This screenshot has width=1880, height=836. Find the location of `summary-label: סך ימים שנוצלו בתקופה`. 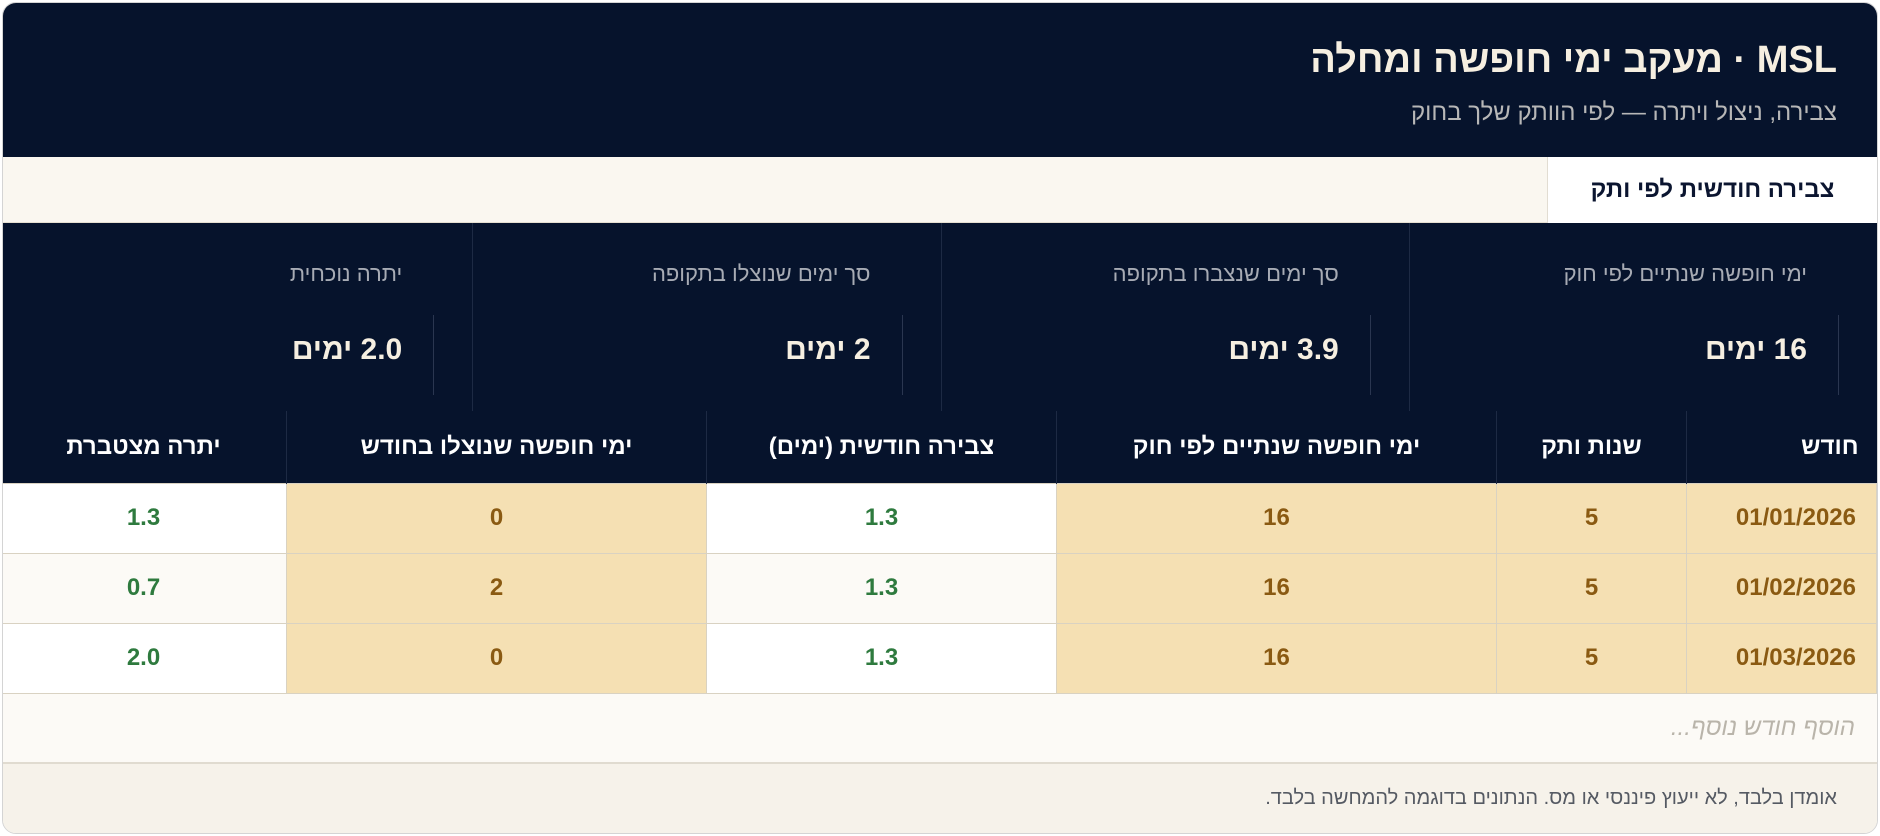

summary-label: סך ימים שנוצלו בתקופה is located at coordinates (761, 273).